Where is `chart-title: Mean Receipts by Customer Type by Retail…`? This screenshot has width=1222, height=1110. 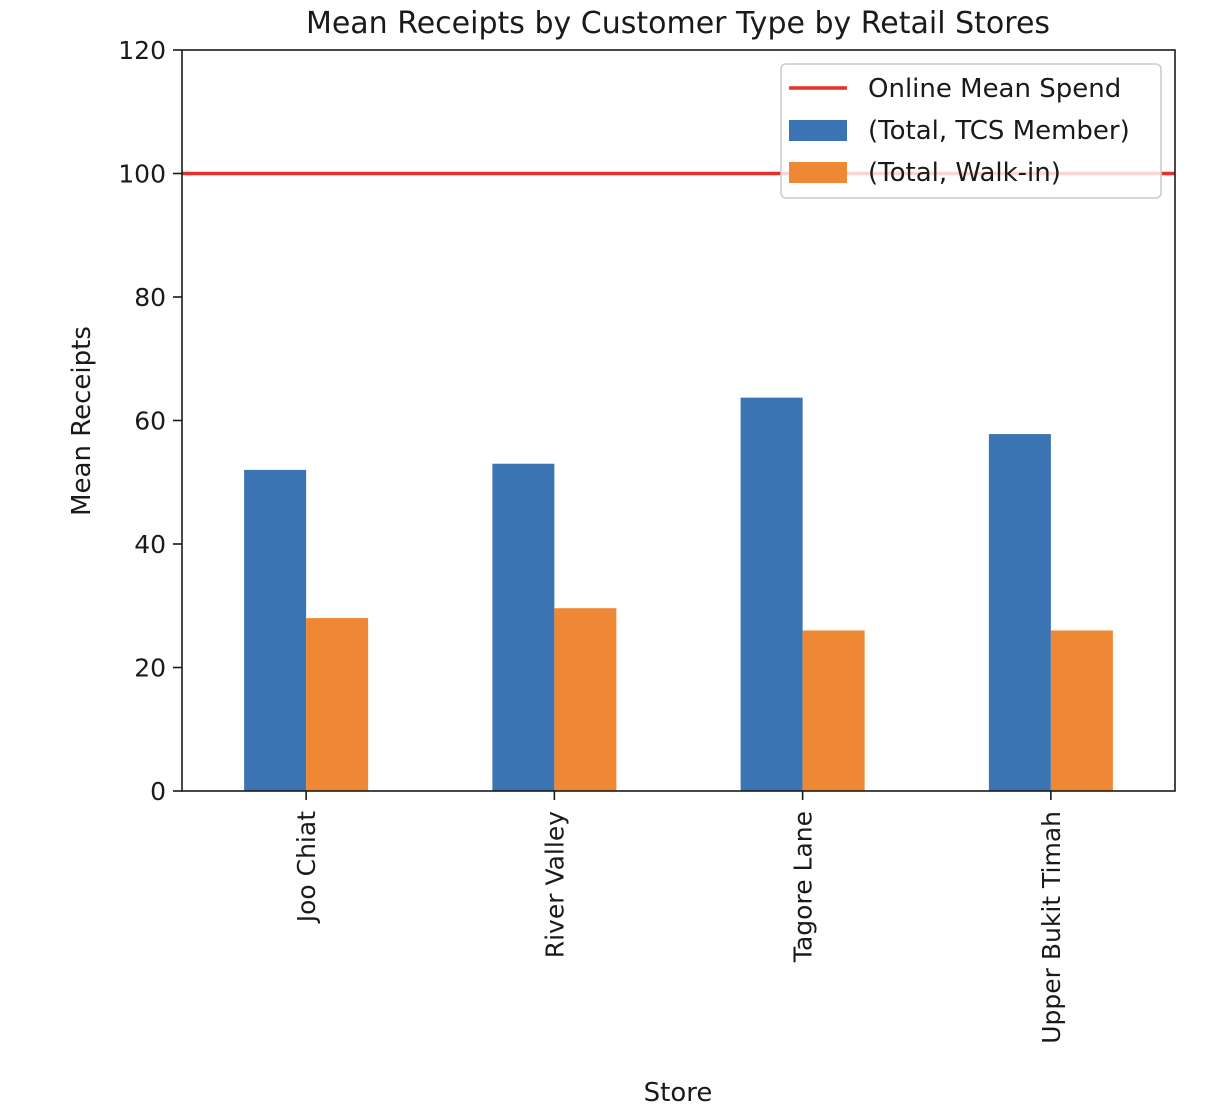 chart-title: Mean Receipts by Customer Type by Retail… is located at coordinates (678, 23).